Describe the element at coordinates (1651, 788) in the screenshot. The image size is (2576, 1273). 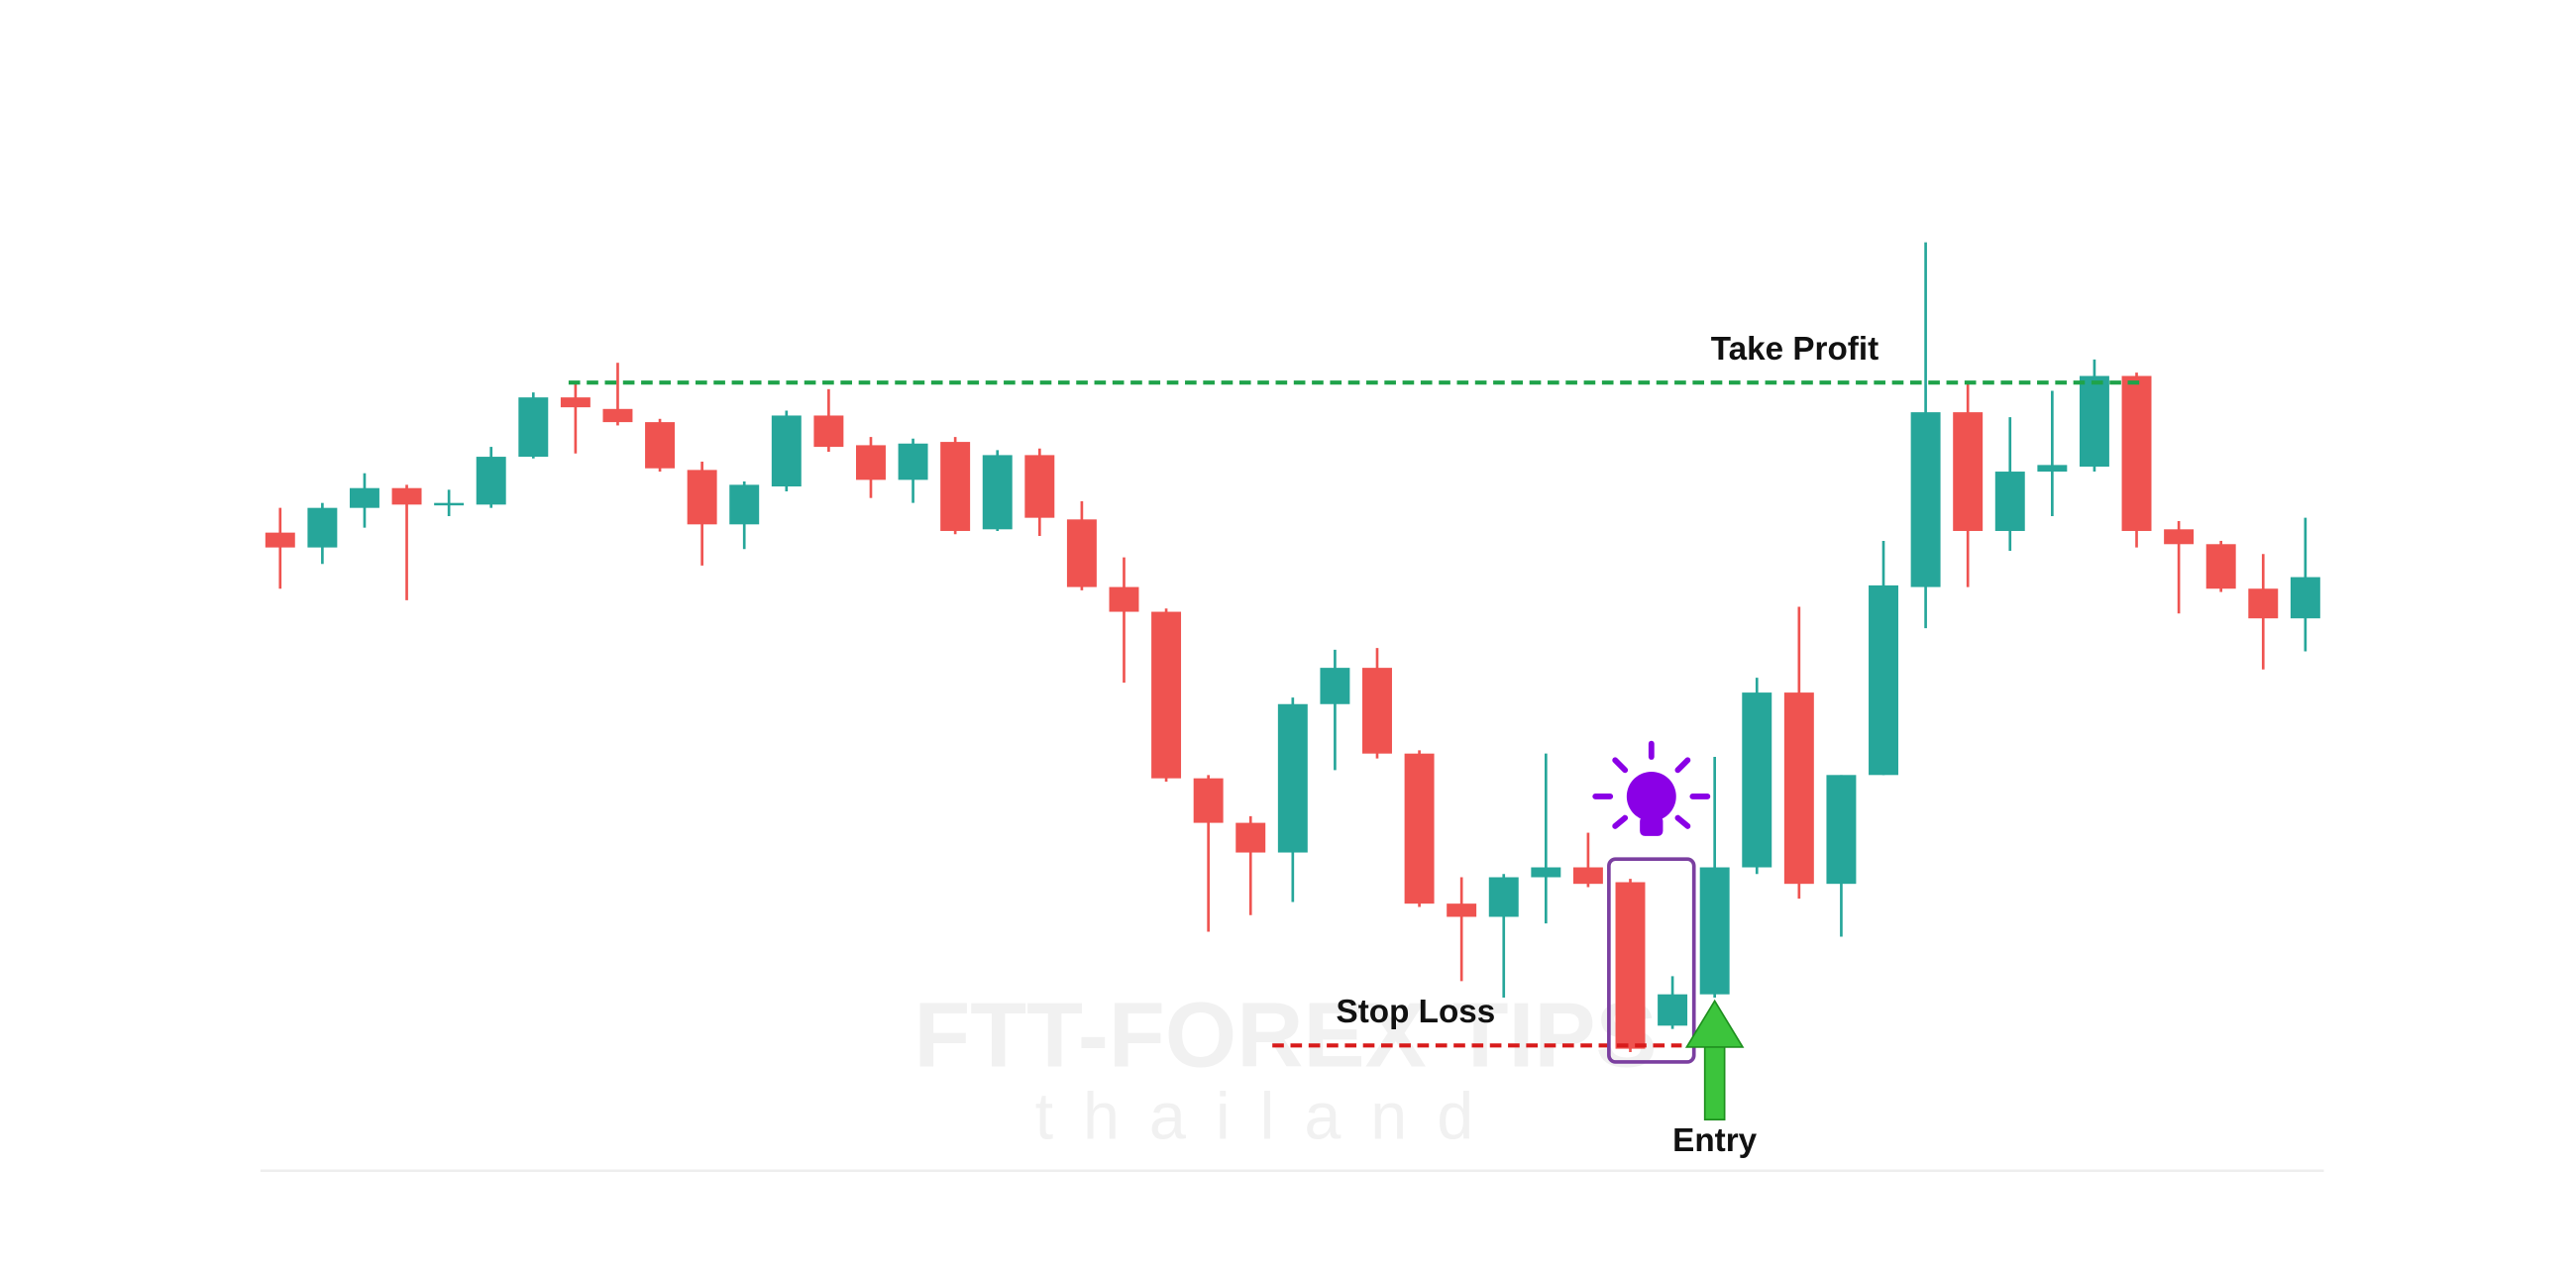
I see `idea-icon` at that location.